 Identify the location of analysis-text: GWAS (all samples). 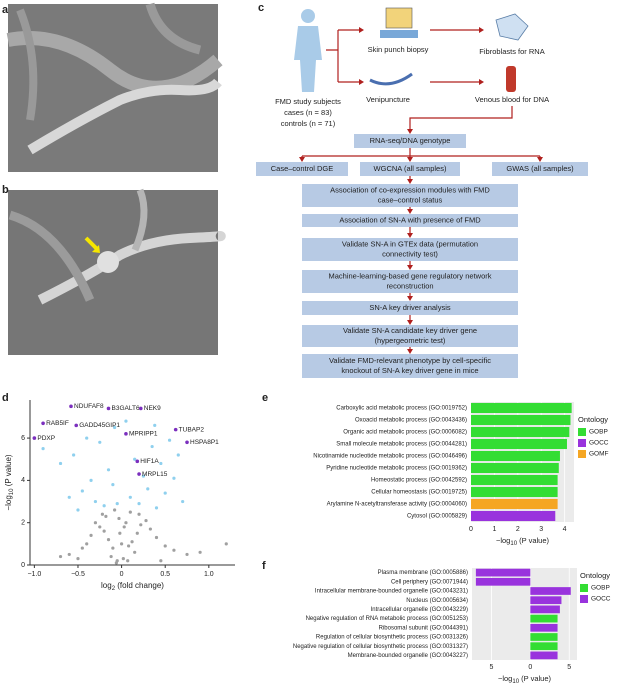
(540, 168).